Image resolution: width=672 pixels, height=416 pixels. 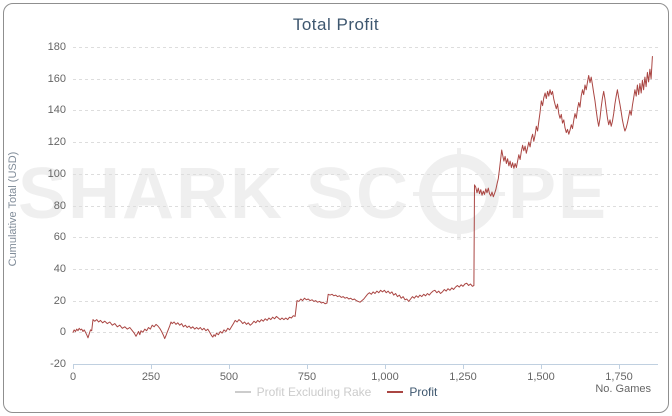 I want to click on y-tick-label: -20, so click(x=58, y=364).